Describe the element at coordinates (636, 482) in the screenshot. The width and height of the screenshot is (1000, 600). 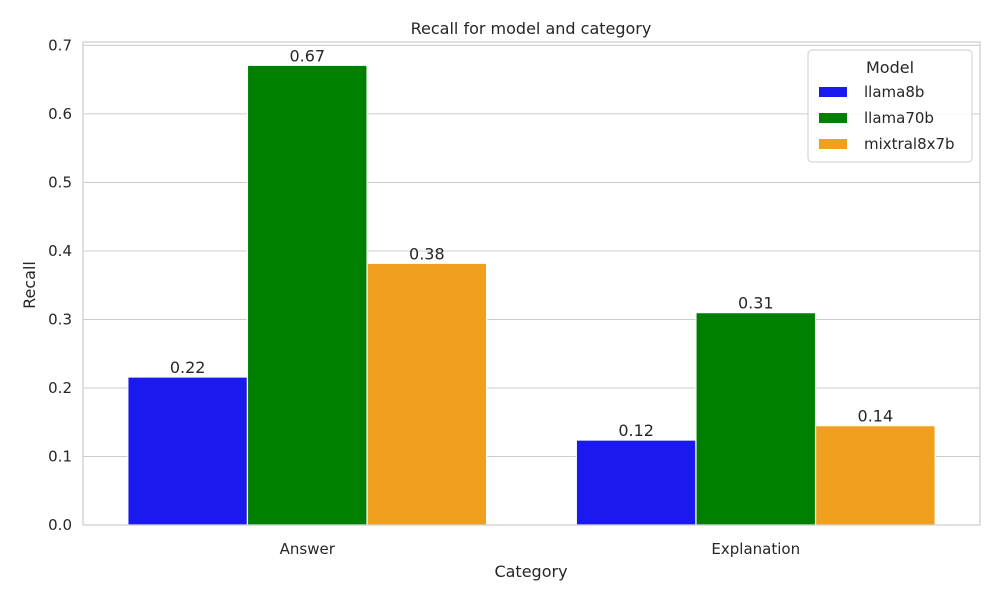
I see `bar-llama8b-explanation` at that location.